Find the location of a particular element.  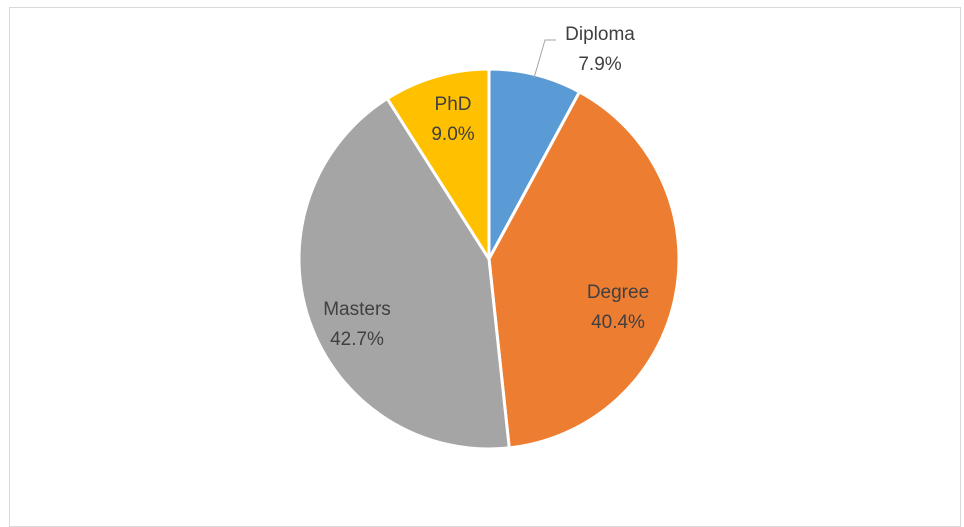

leader-line-diploma is located at coordinates (544, 59).